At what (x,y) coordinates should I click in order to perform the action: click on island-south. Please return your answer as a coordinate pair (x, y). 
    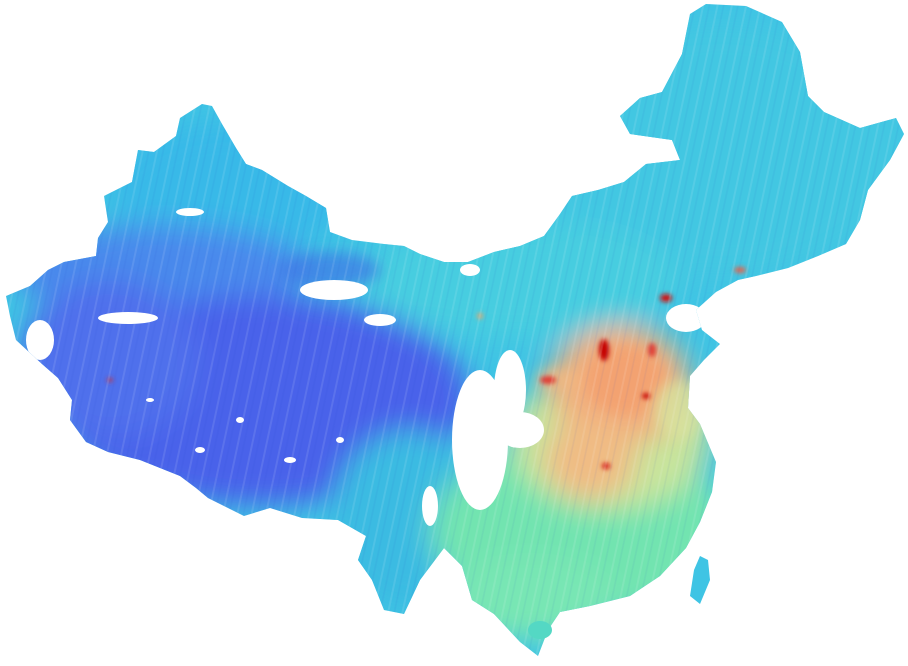
    Looking at the image, I should click on (540, 630).